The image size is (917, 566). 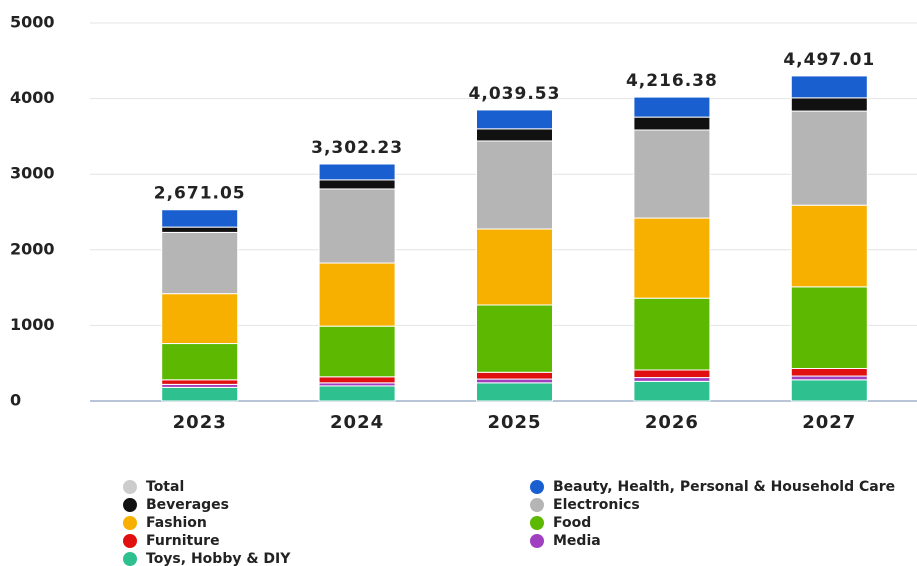 I want to click on legend-label: Beverages, so click(x=187, y=505).